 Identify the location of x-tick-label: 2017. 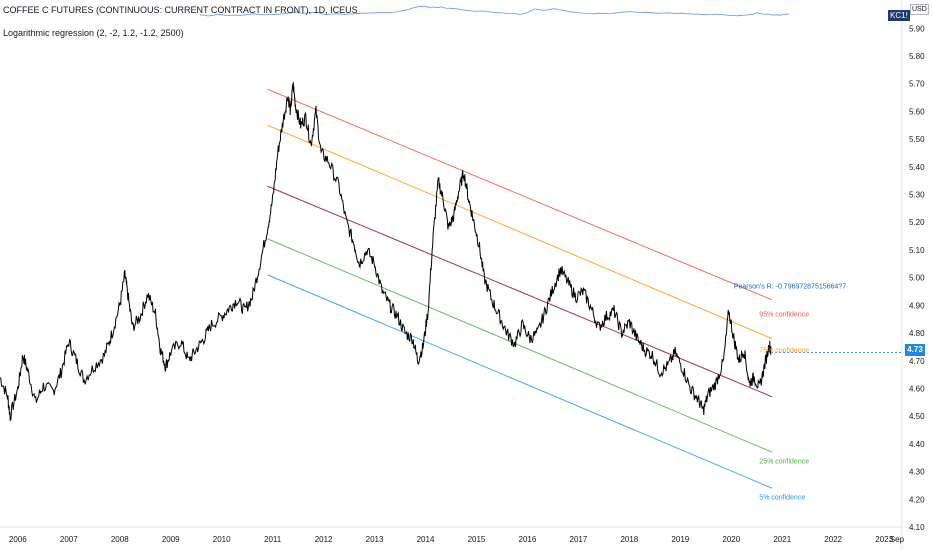
(579, 539).